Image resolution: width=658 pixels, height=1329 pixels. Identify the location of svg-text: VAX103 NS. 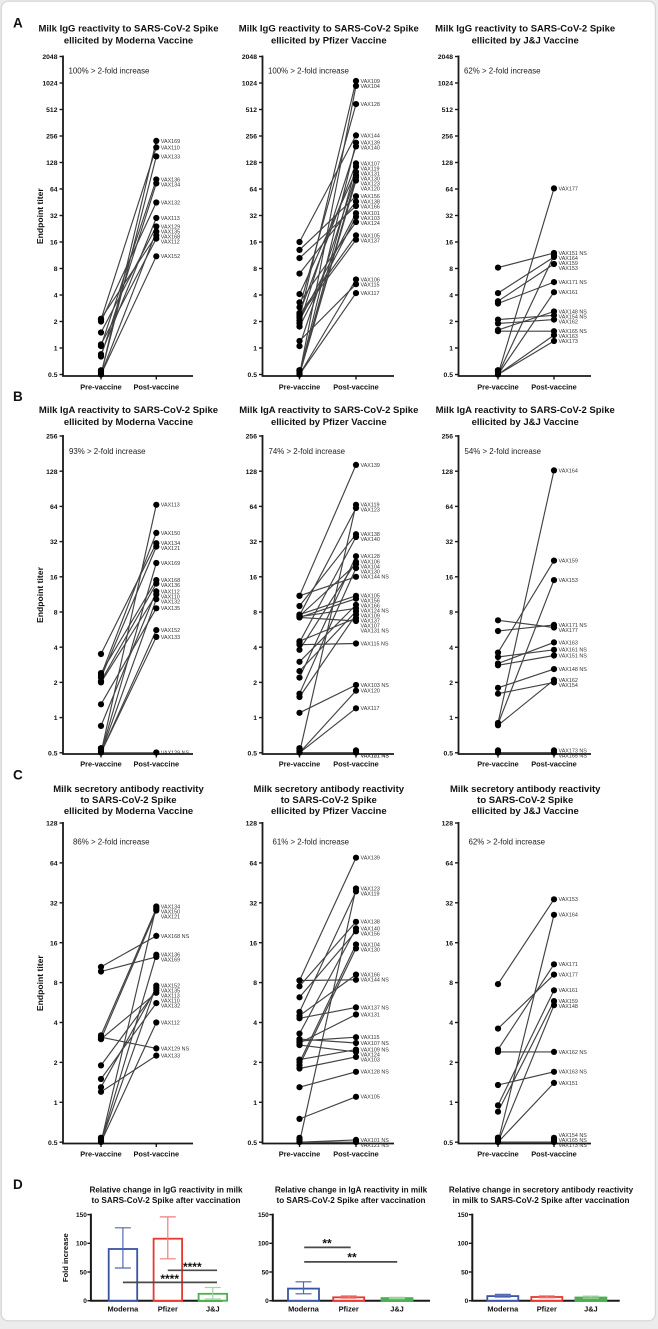
(375, 686).